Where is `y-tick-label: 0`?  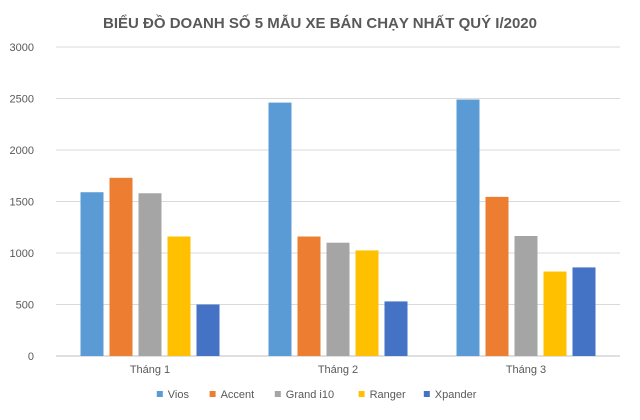
y-tick-label: 0 is located at coordinates (31, 357).